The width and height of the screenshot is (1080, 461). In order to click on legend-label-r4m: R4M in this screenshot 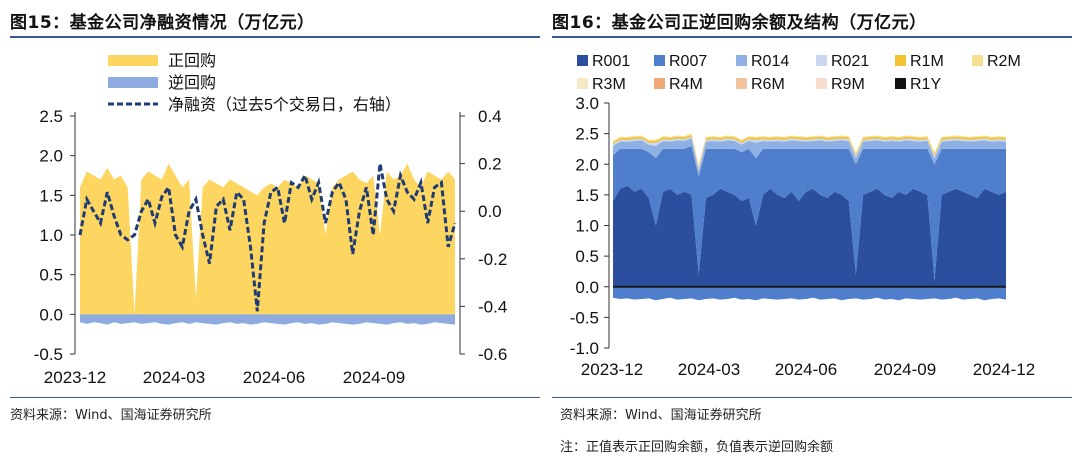, I will do `click(686, 84)`.